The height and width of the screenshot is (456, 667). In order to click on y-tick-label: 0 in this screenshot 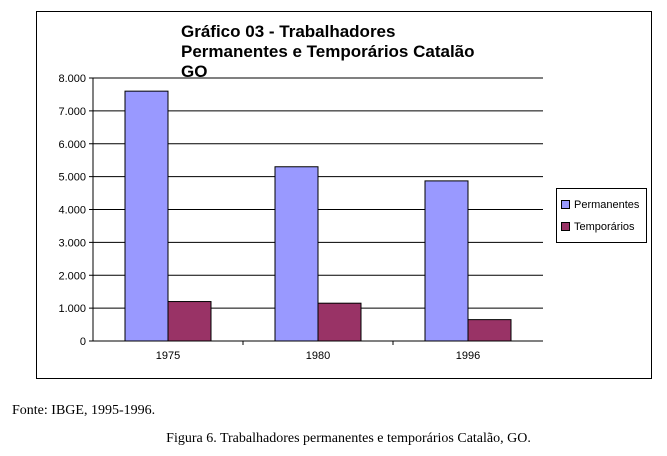, I will do `click(83, 342)`.